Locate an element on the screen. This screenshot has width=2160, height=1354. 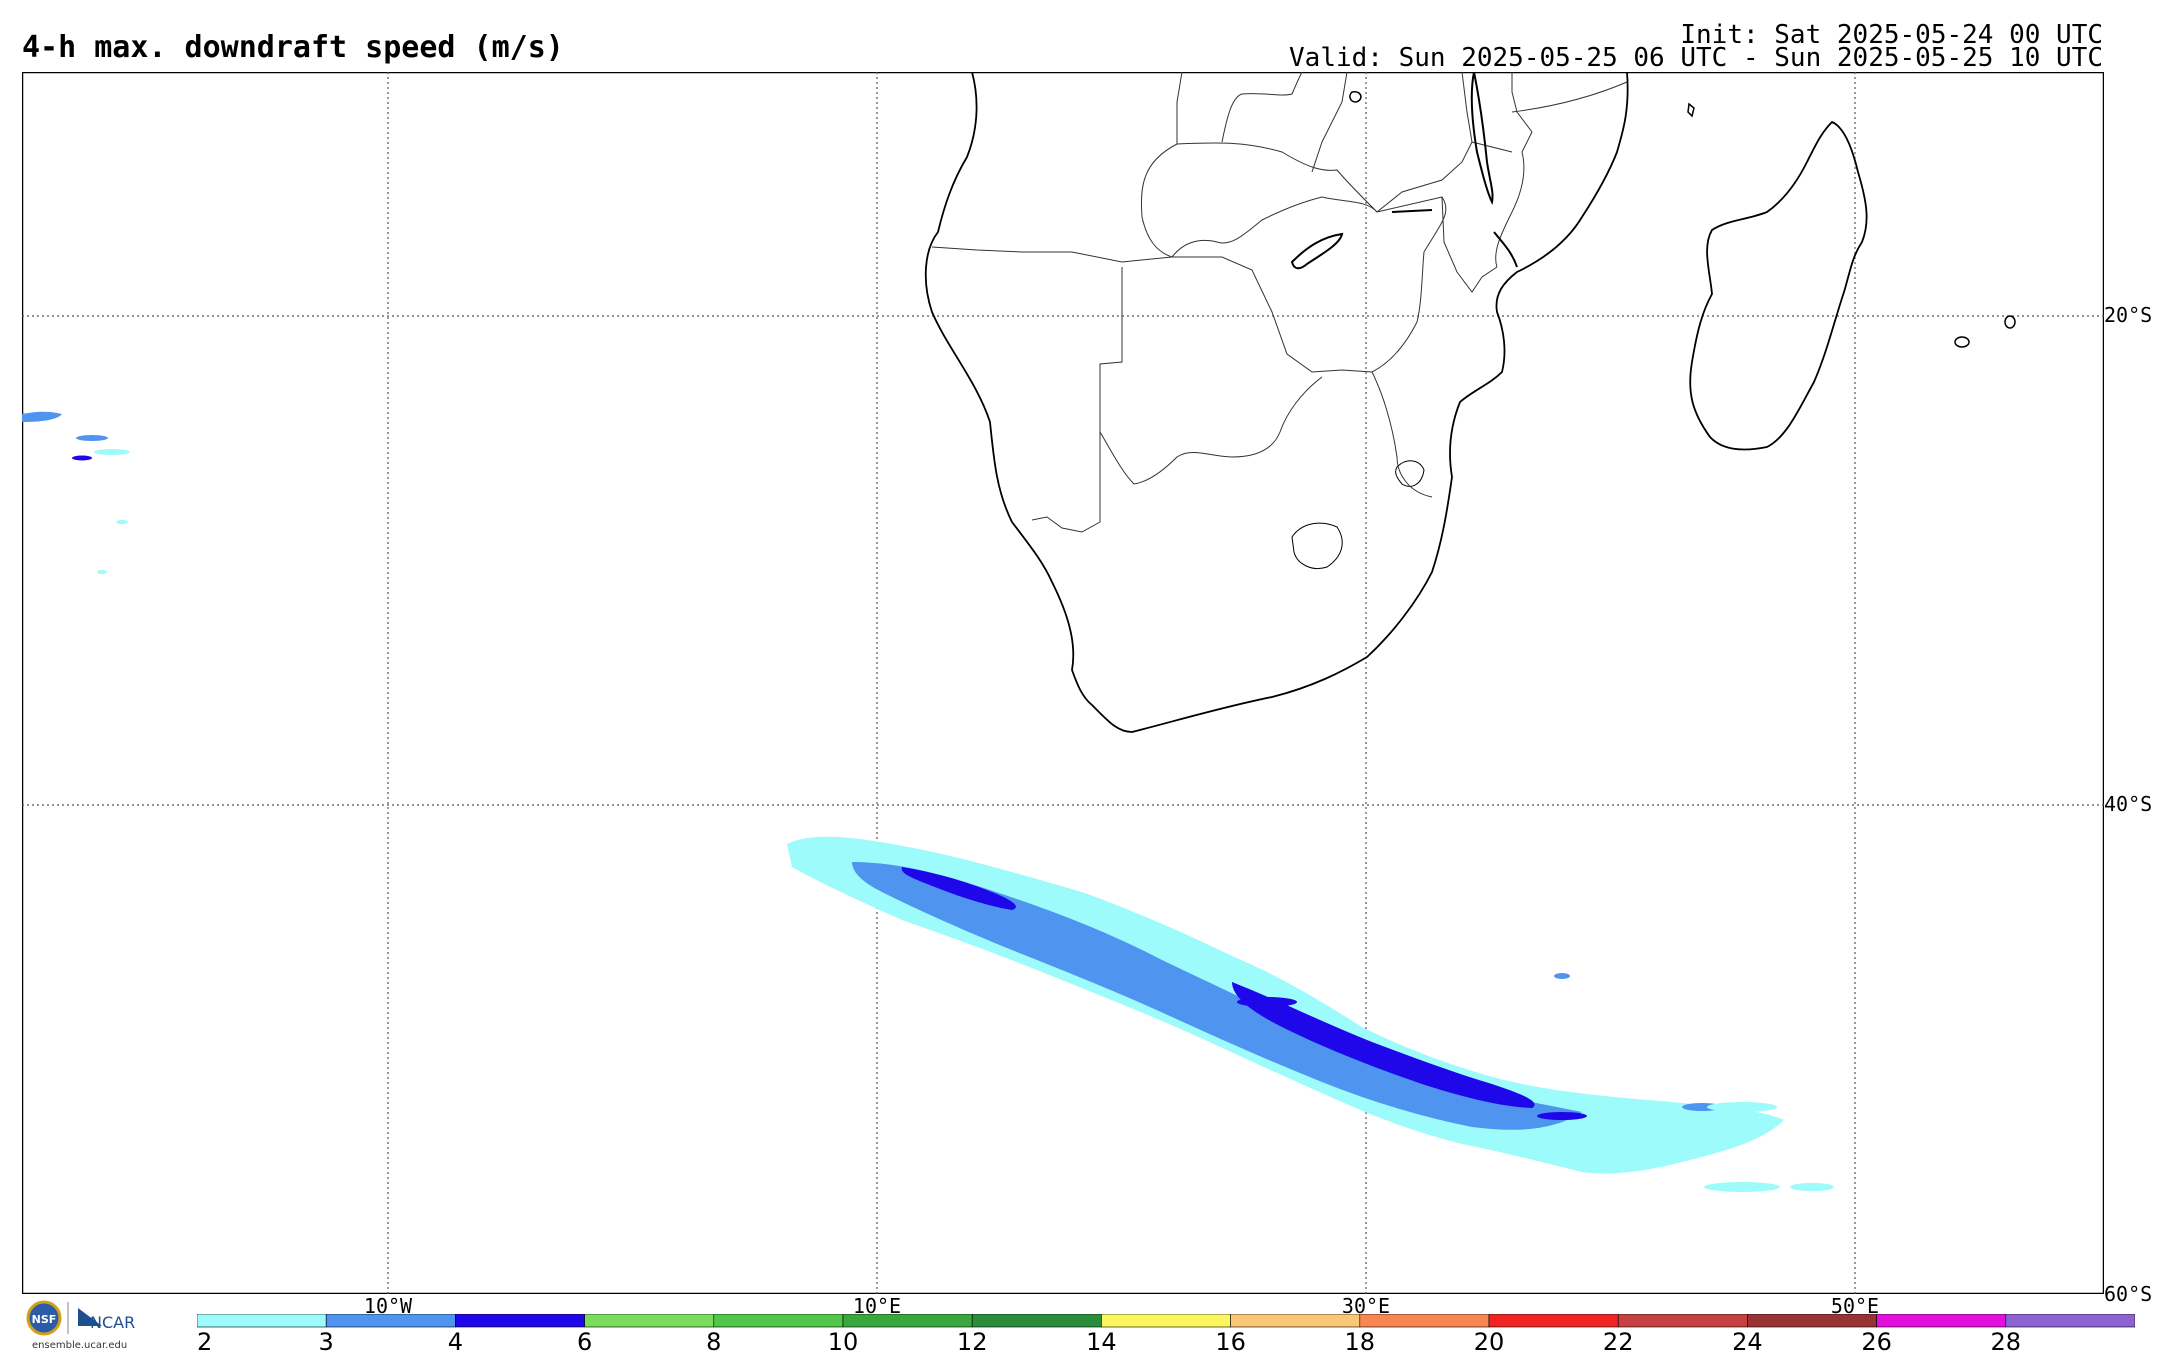
nsf-logo-text: NSF is located at coordinates (44, 1319).